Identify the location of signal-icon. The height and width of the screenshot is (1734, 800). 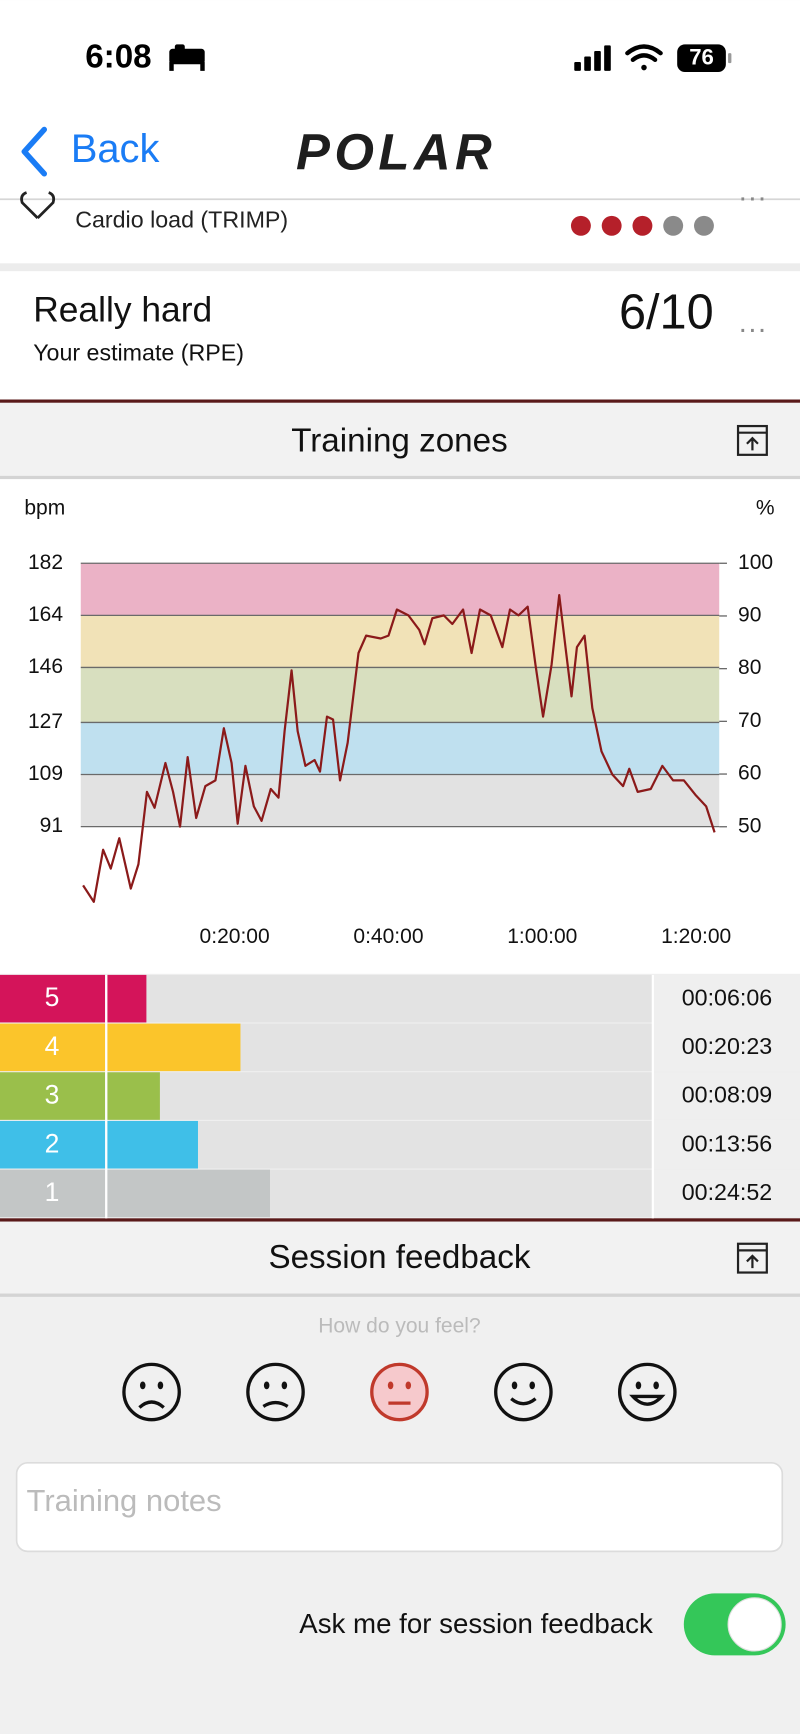
(592, 58).